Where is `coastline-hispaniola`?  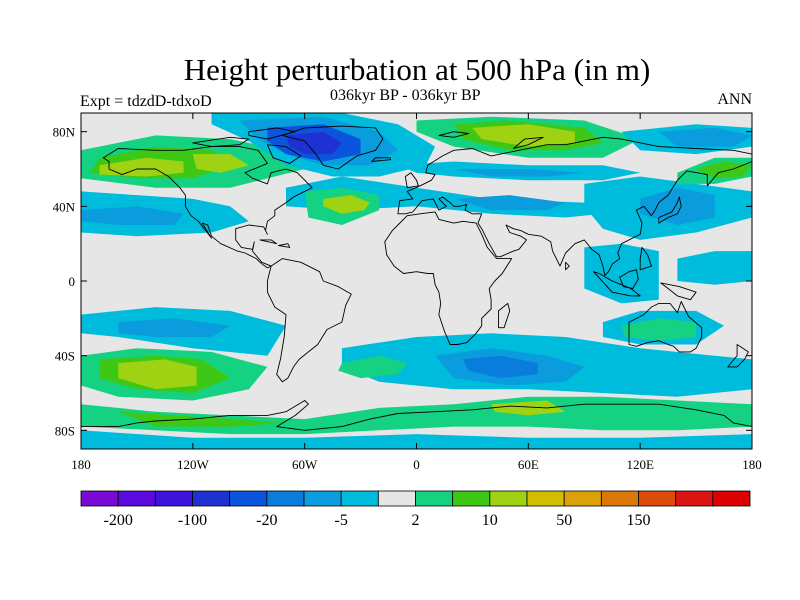
coastline-hispaniola is located at coordinates (284, 245).